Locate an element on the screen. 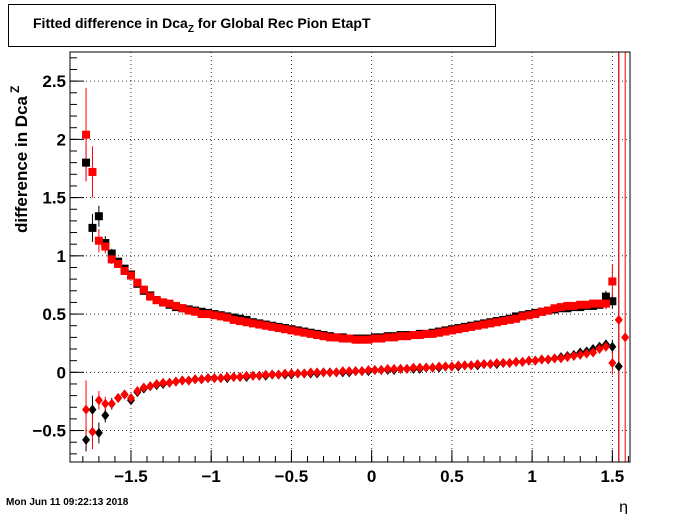  y-tick-label: 0.5 is located at coordinates (54, 314).